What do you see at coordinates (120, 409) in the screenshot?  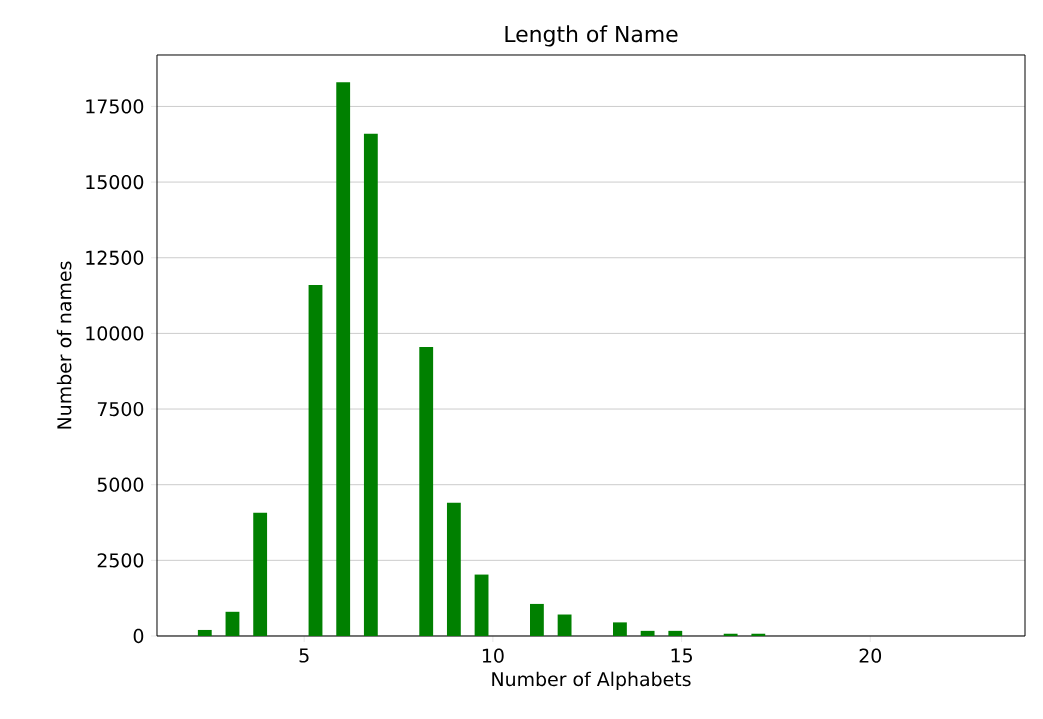 I see `y-tick-label: 7500` at bounding box center [120, 409].